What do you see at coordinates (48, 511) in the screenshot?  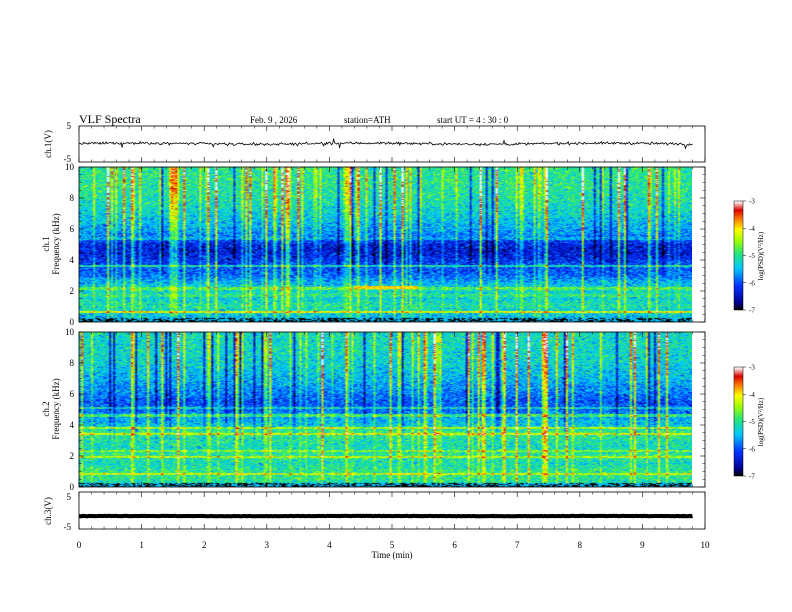 I see `ch3-waveform-ylabel: ch.3(V)` at bounding box center [48, 511].